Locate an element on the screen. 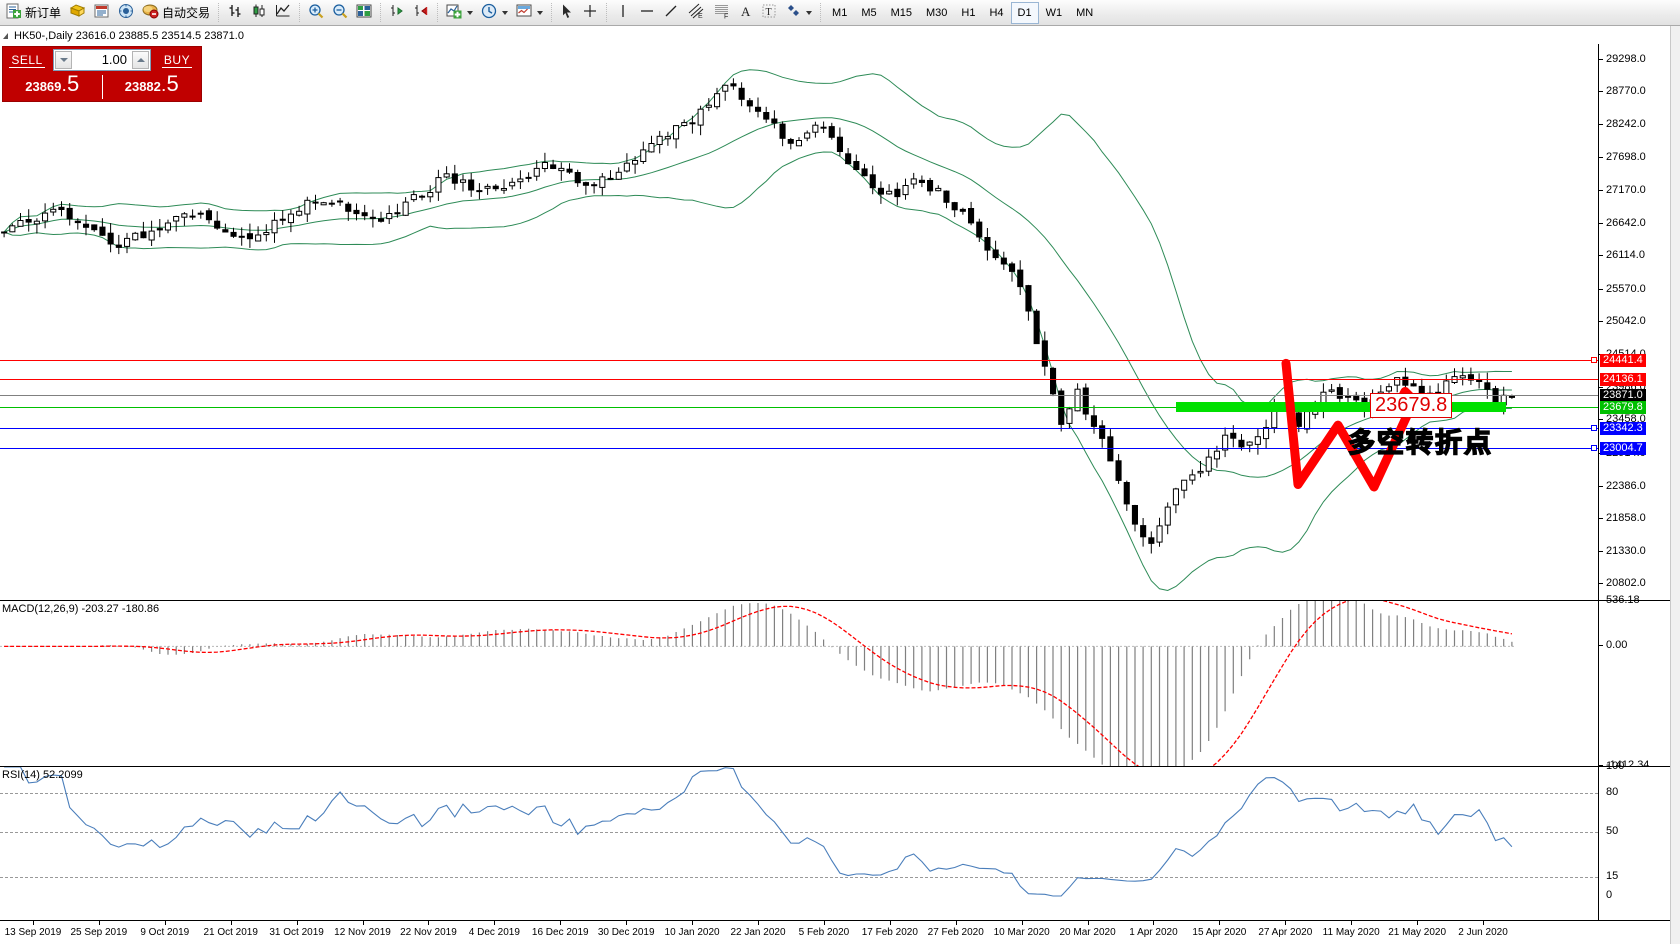  text-label-button: T is located at coordinates (769, 13).